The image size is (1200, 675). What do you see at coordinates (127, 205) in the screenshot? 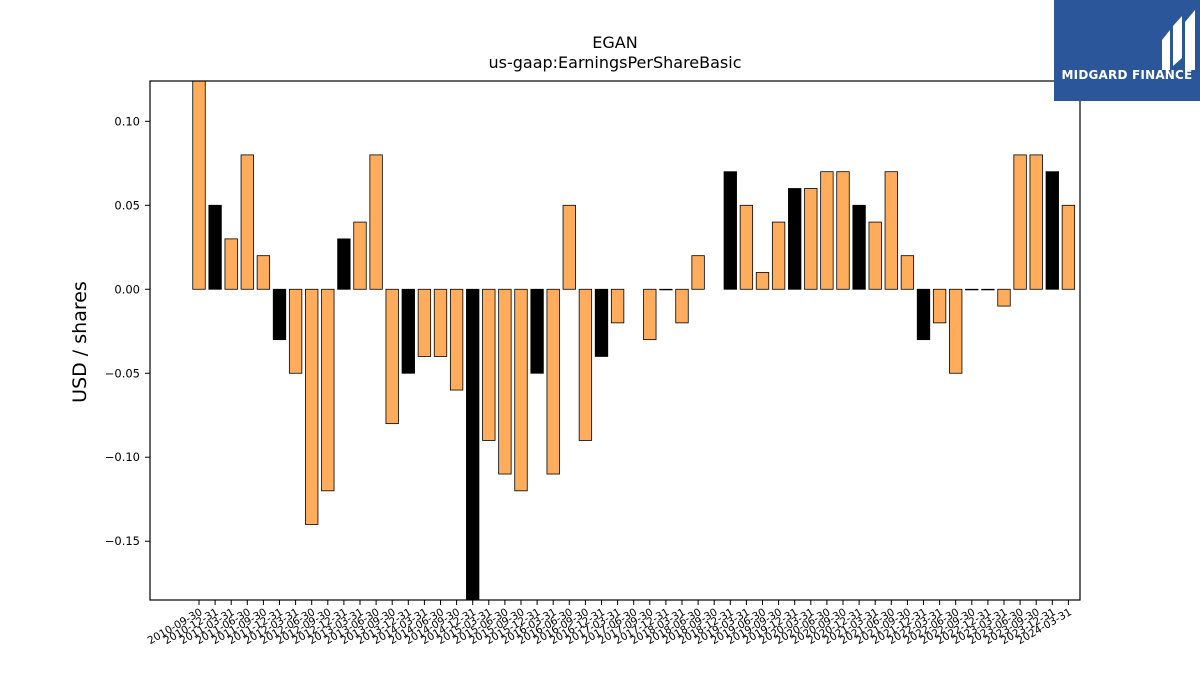
I see `y-tick-label: 0.05` at bounding box center [127, 205].